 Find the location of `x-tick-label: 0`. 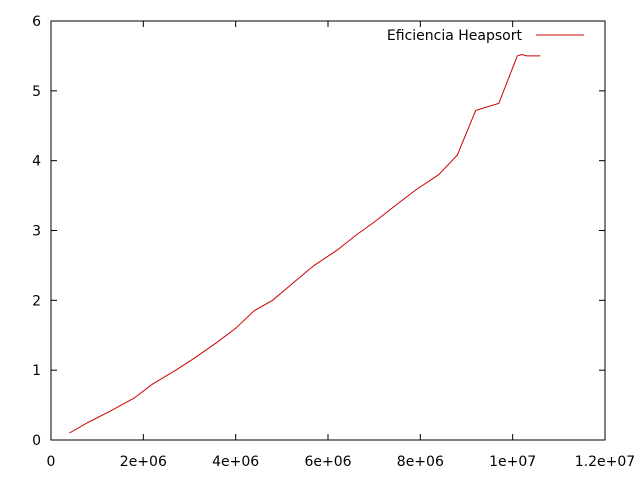

x-tick-label: 0 is located at coordinates (51, 462).